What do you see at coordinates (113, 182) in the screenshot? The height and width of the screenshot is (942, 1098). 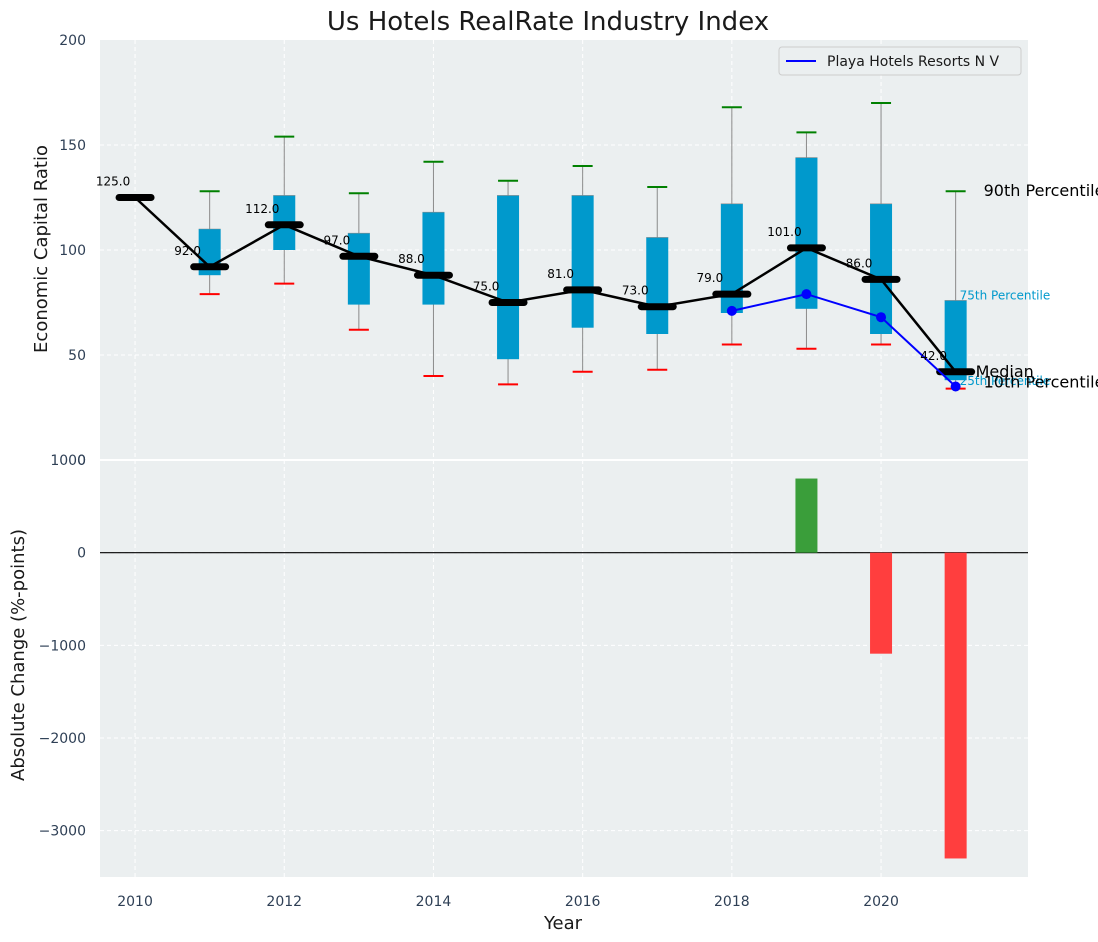 I see `median-value-label: 125.0` at bounding box center [113, 182].